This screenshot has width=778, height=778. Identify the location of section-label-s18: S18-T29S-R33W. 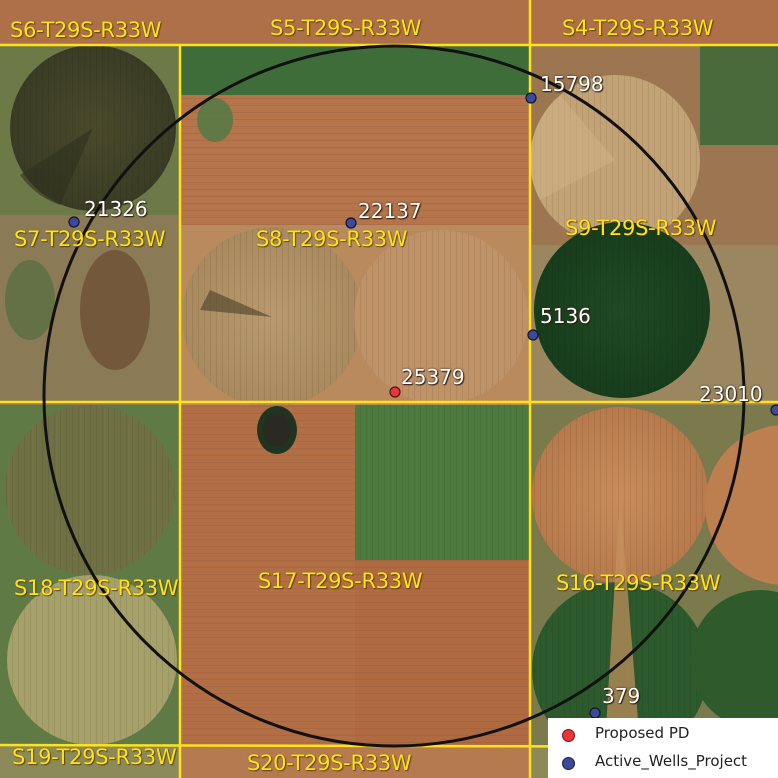
(96, 588).